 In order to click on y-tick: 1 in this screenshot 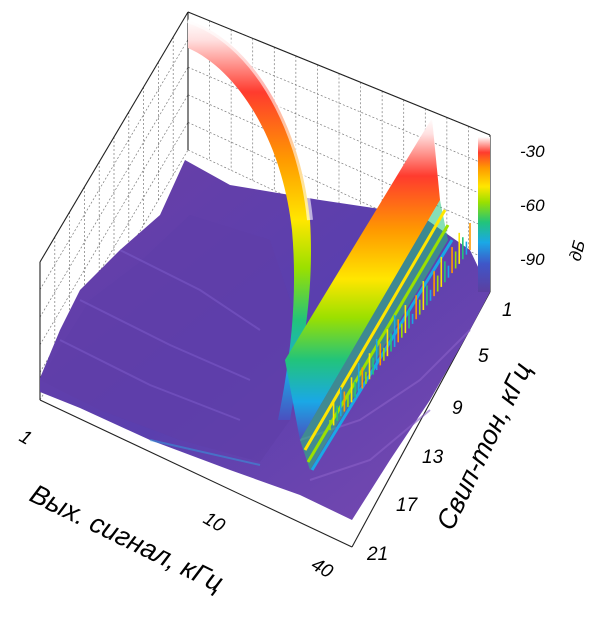, I will do `click(507, 310)`.